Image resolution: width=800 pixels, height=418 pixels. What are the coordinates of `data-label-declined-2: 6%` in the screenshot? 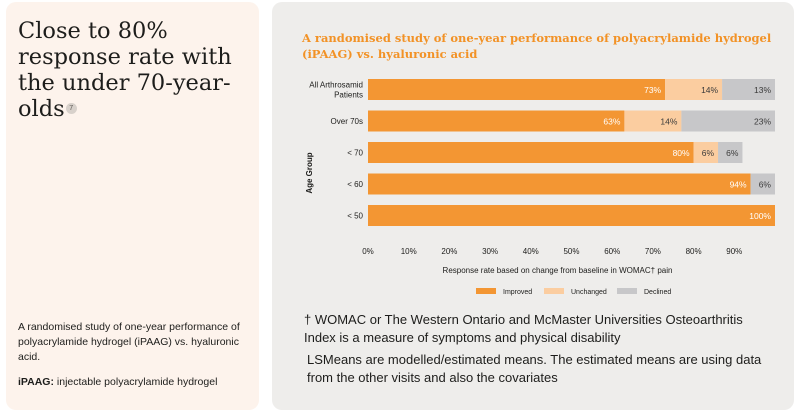 It's located at (732, 153).